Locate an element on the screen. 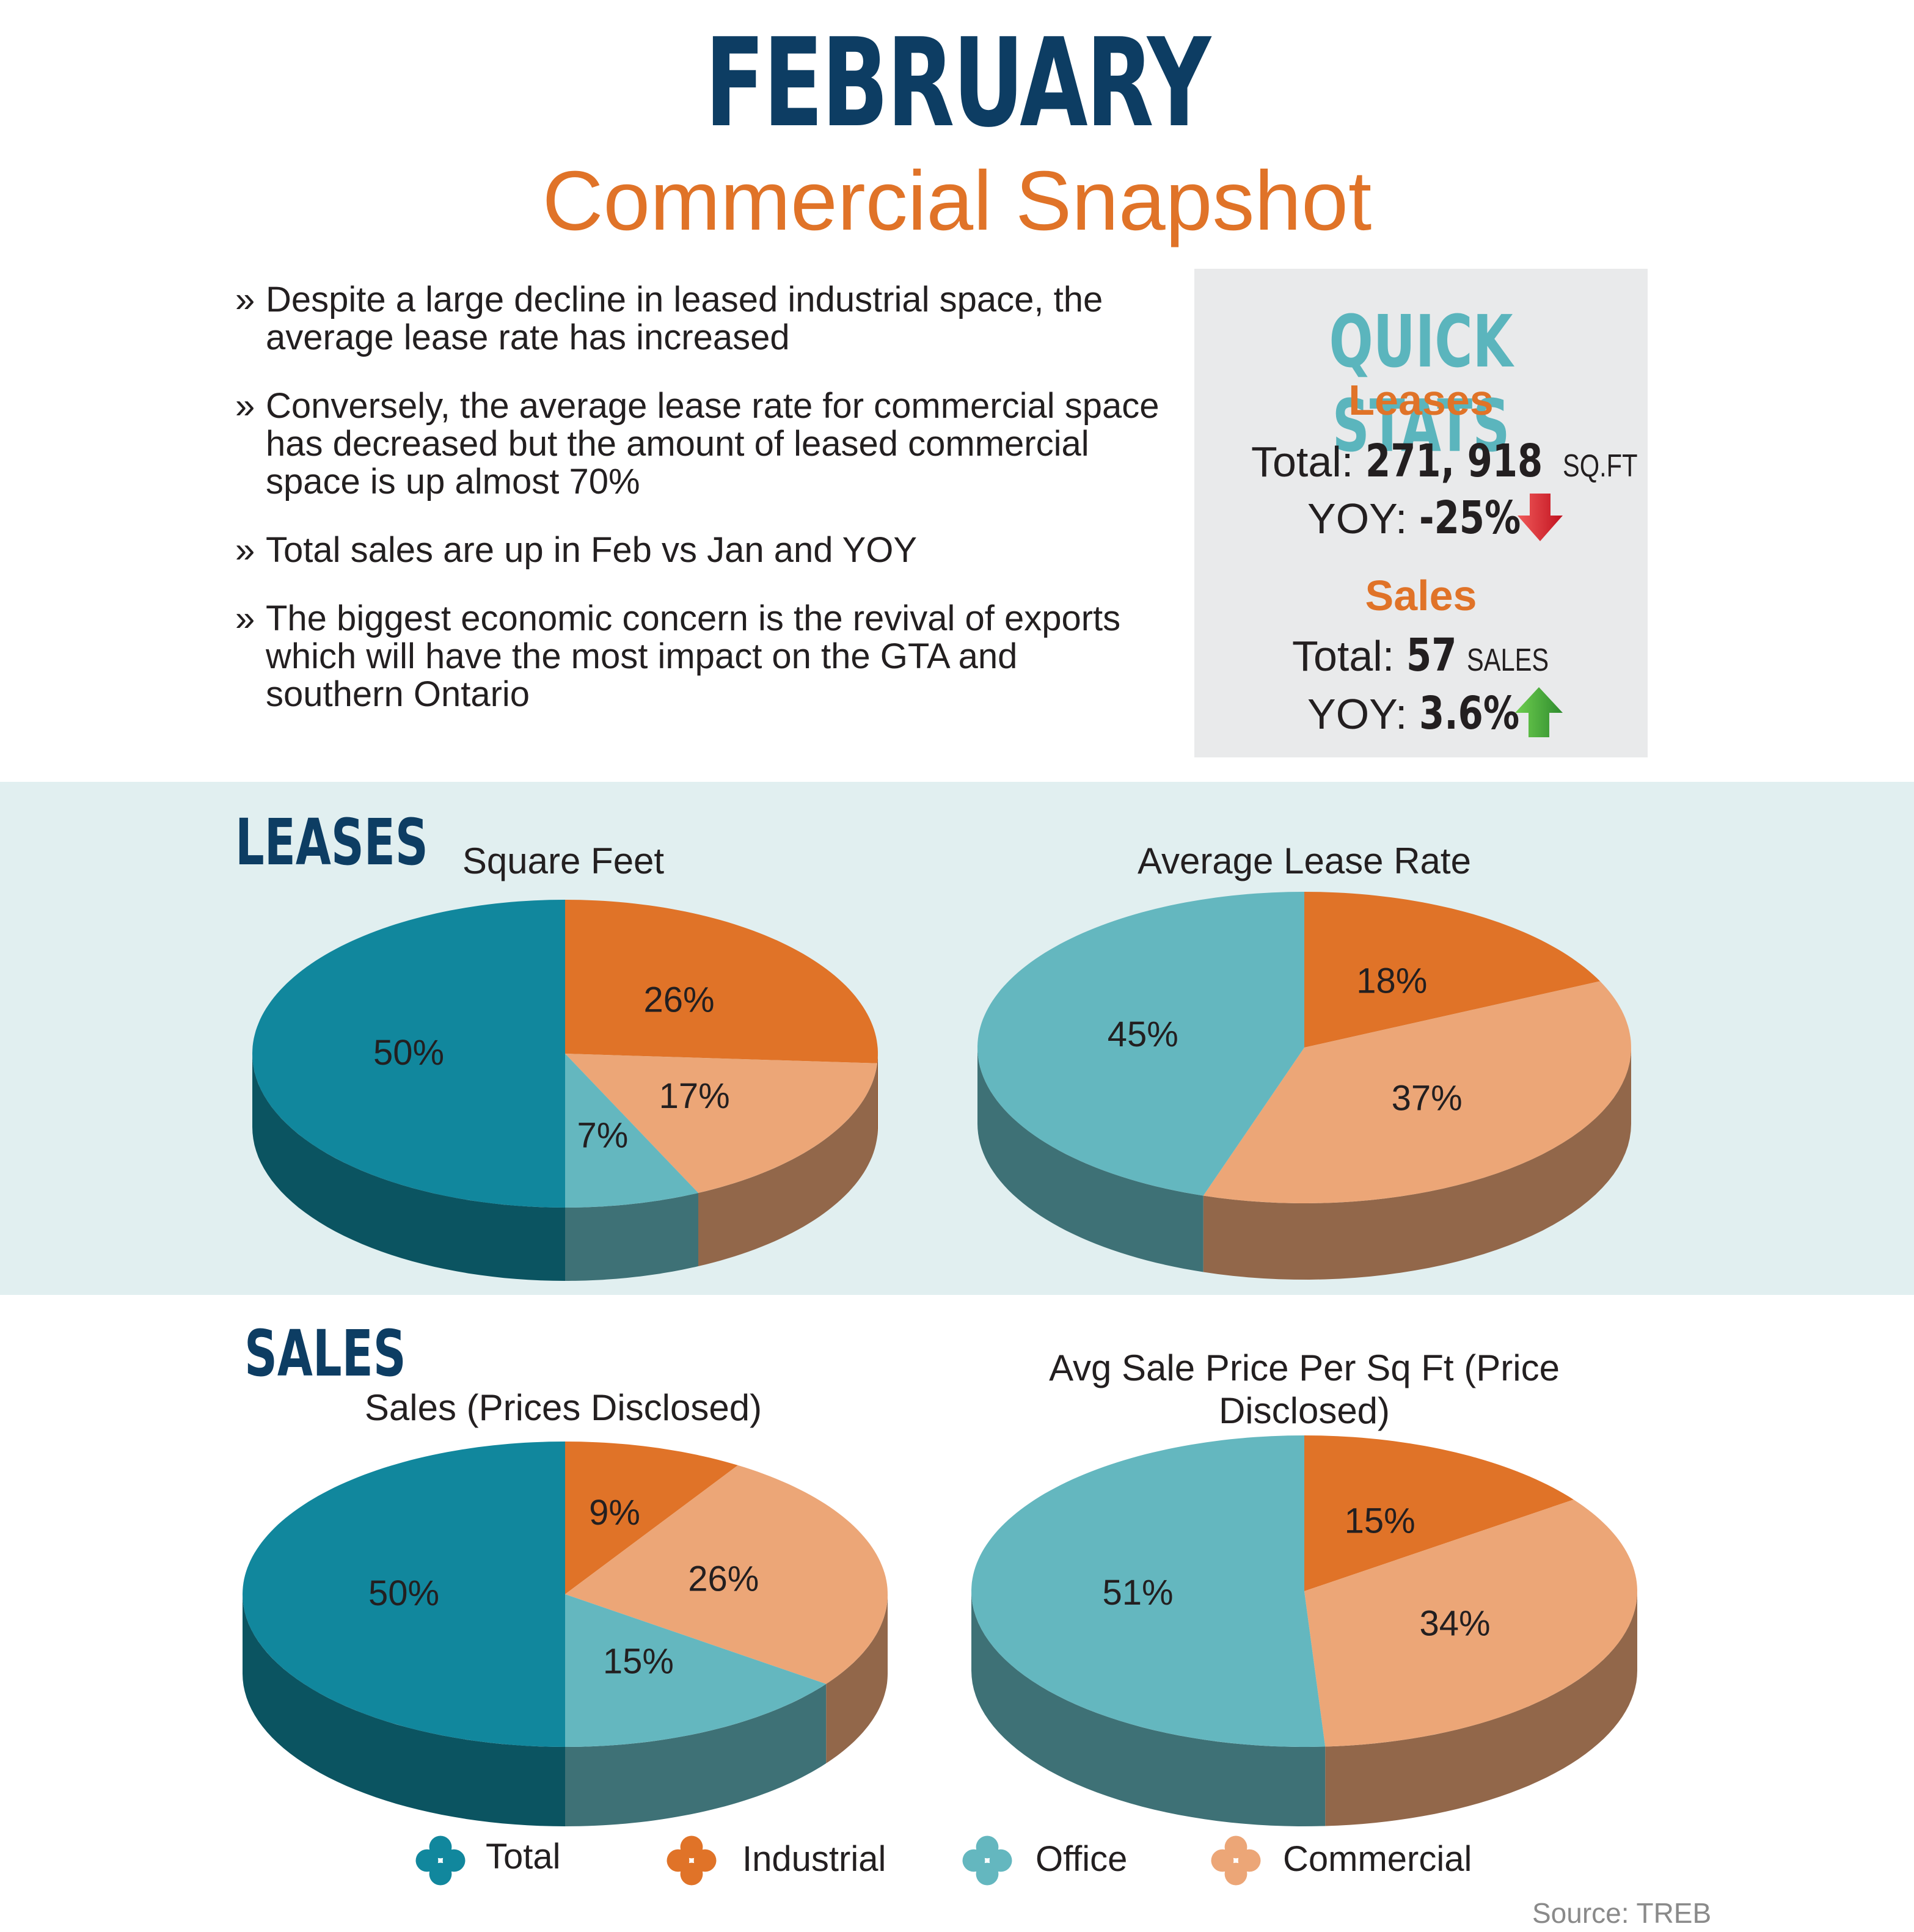 The height and width of the screenshot is (1932, 1914). leases-total-value: 271, 918 is located at coordinates (1454, 461).